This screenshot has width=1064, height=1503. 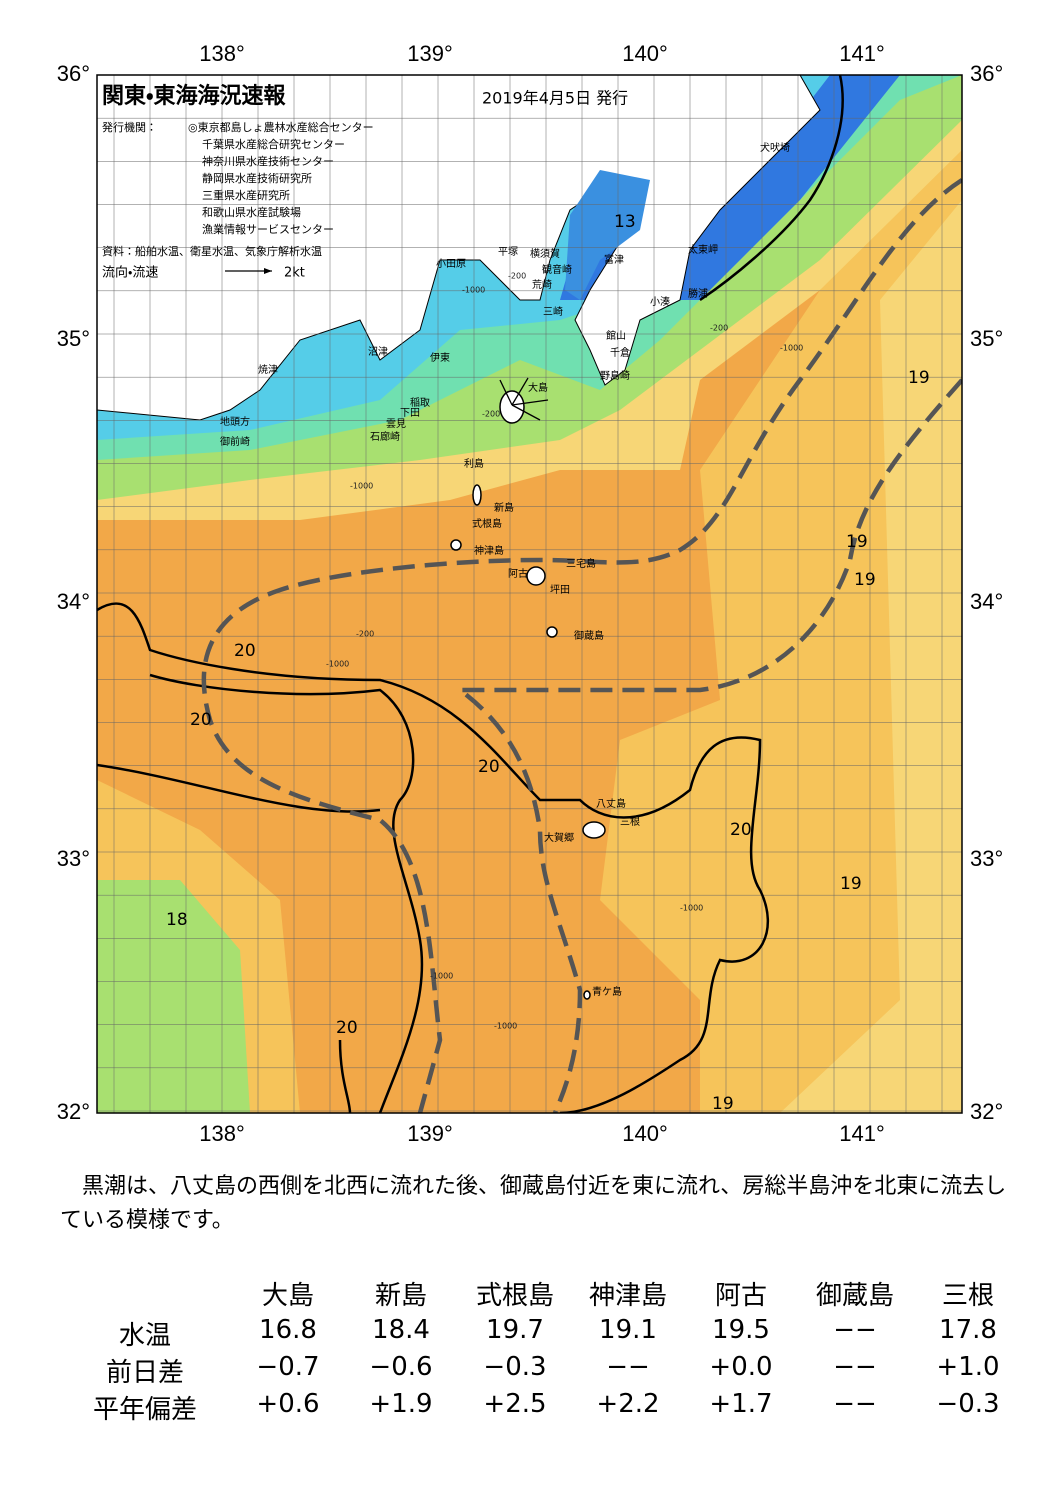 I want to click on lat-label: 36°, so click(x=986, y=73).